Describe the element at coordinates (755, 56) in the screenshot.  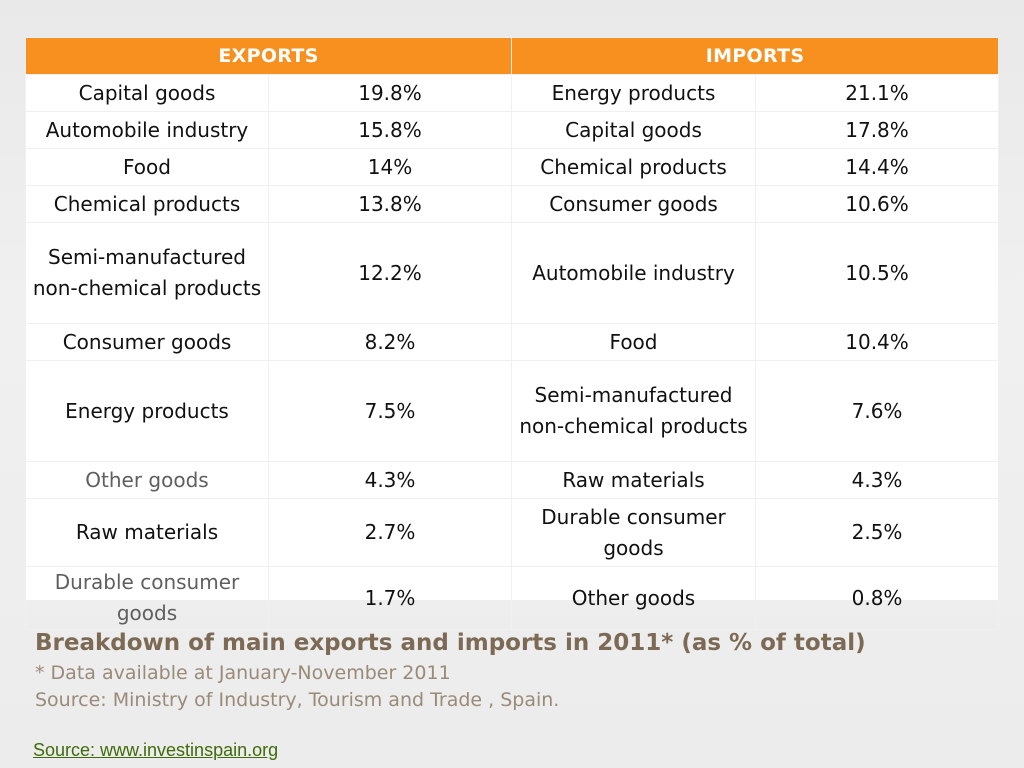
I see `imports-header: IMPORTS` at that location.